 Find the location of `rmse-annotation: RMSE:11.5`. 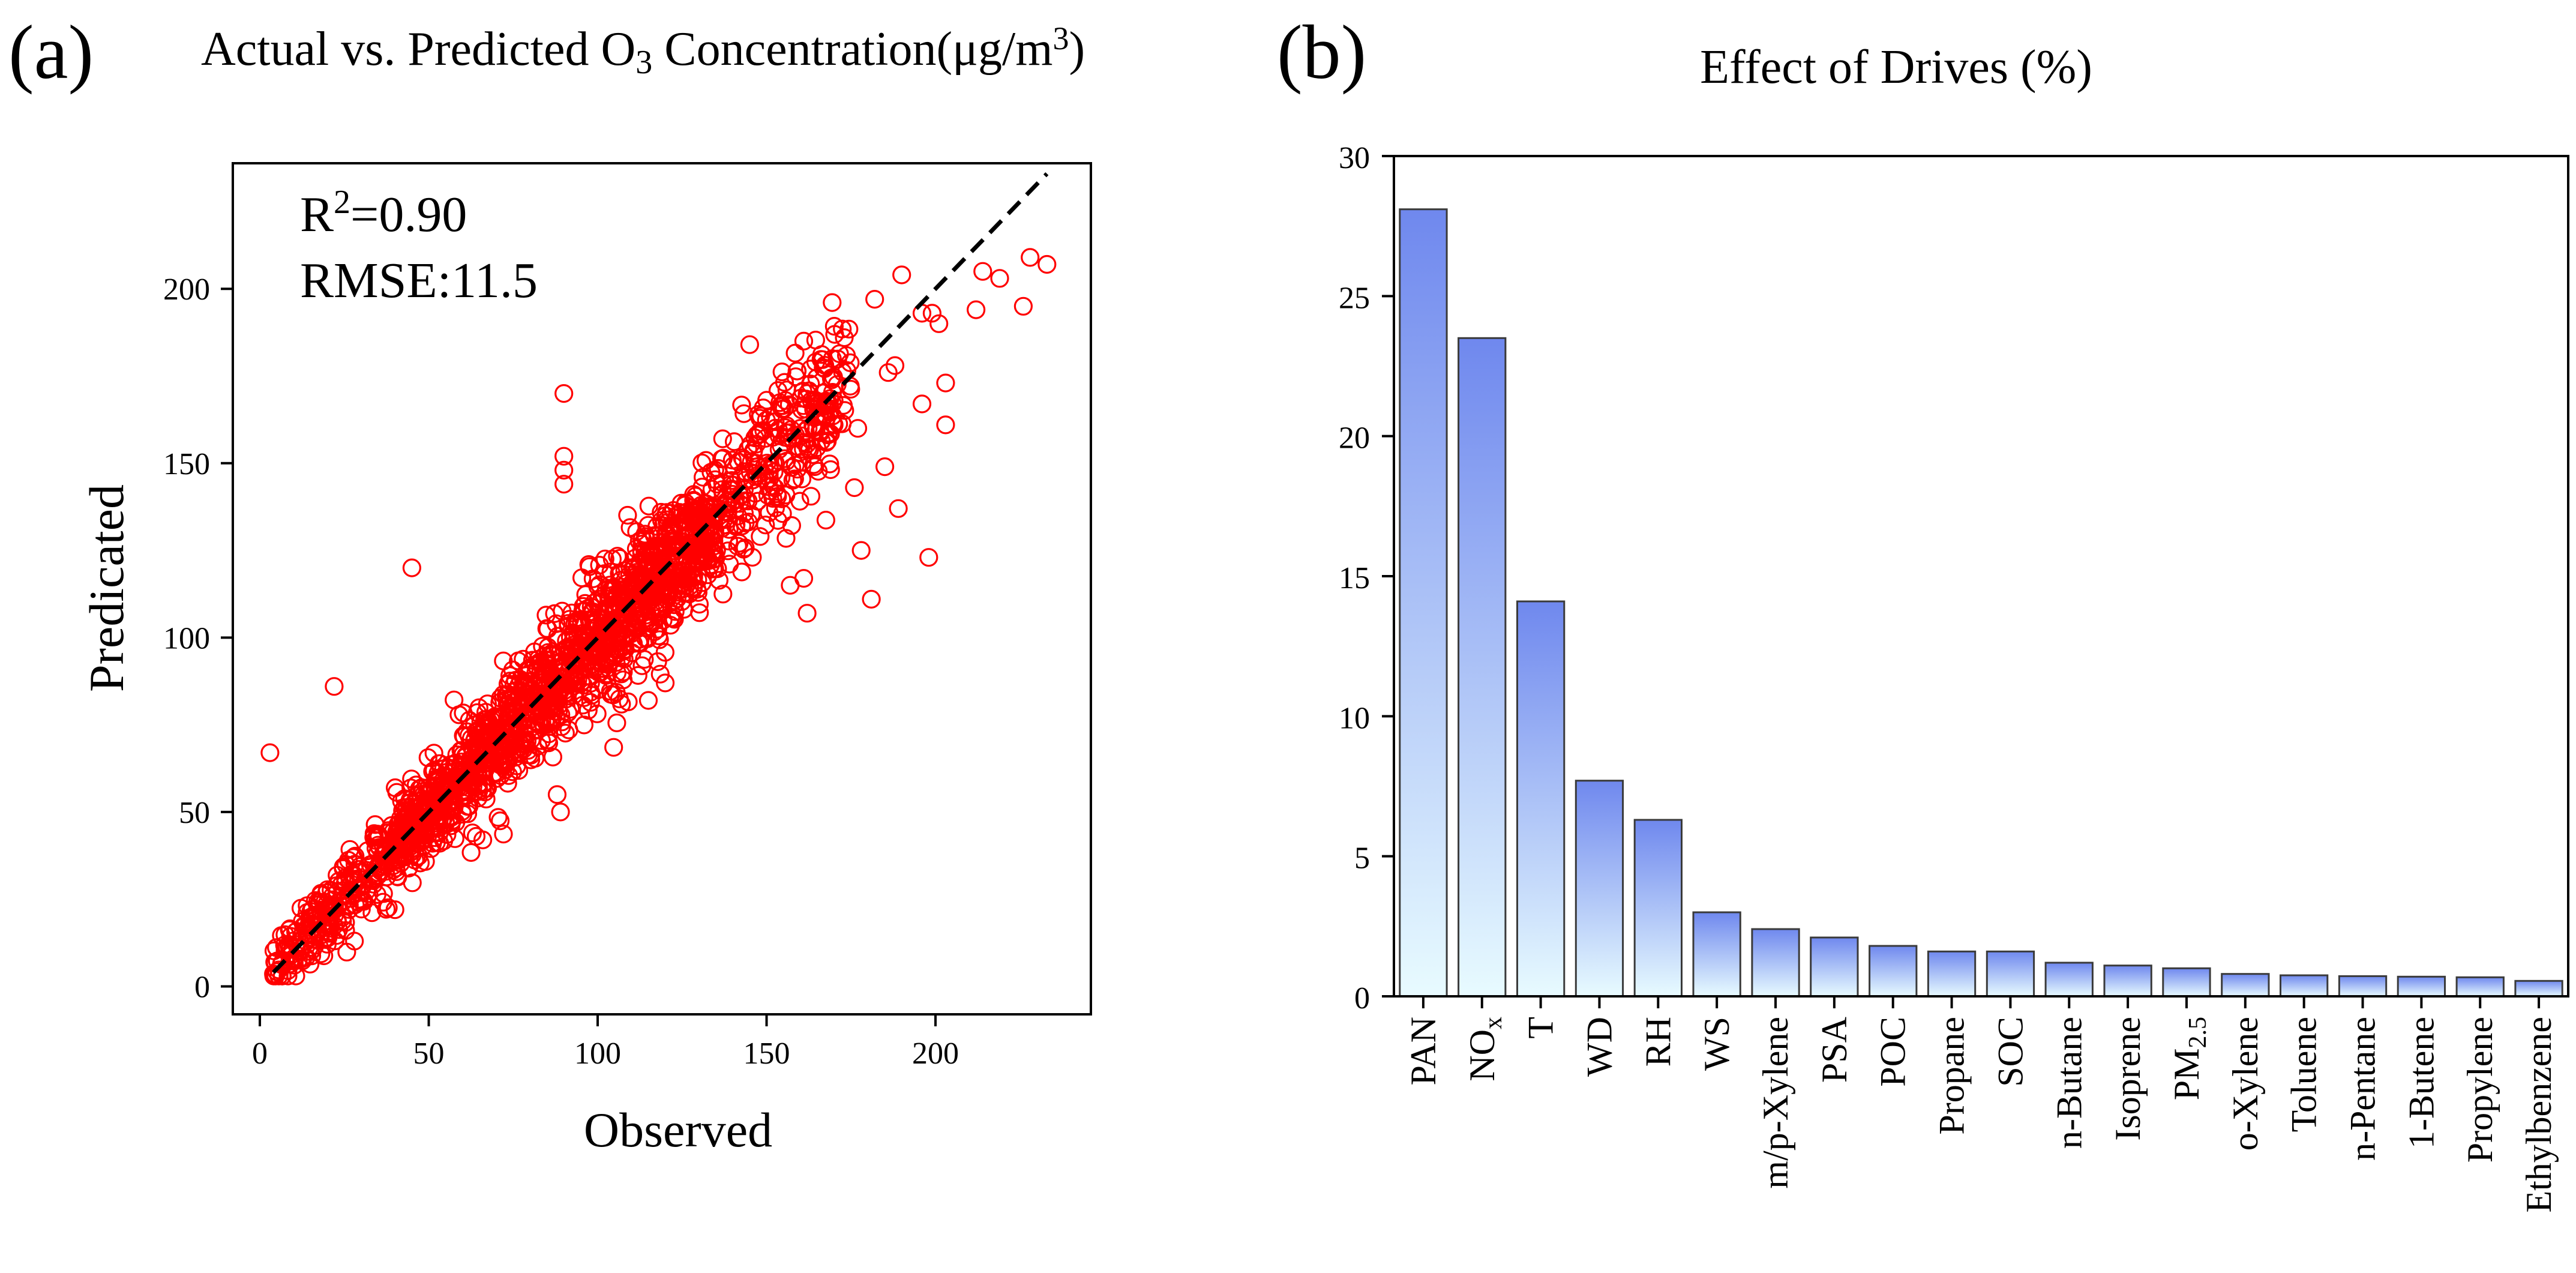

rmse-annotation: RMSE:11.5 is located at coordinates (419, 280).